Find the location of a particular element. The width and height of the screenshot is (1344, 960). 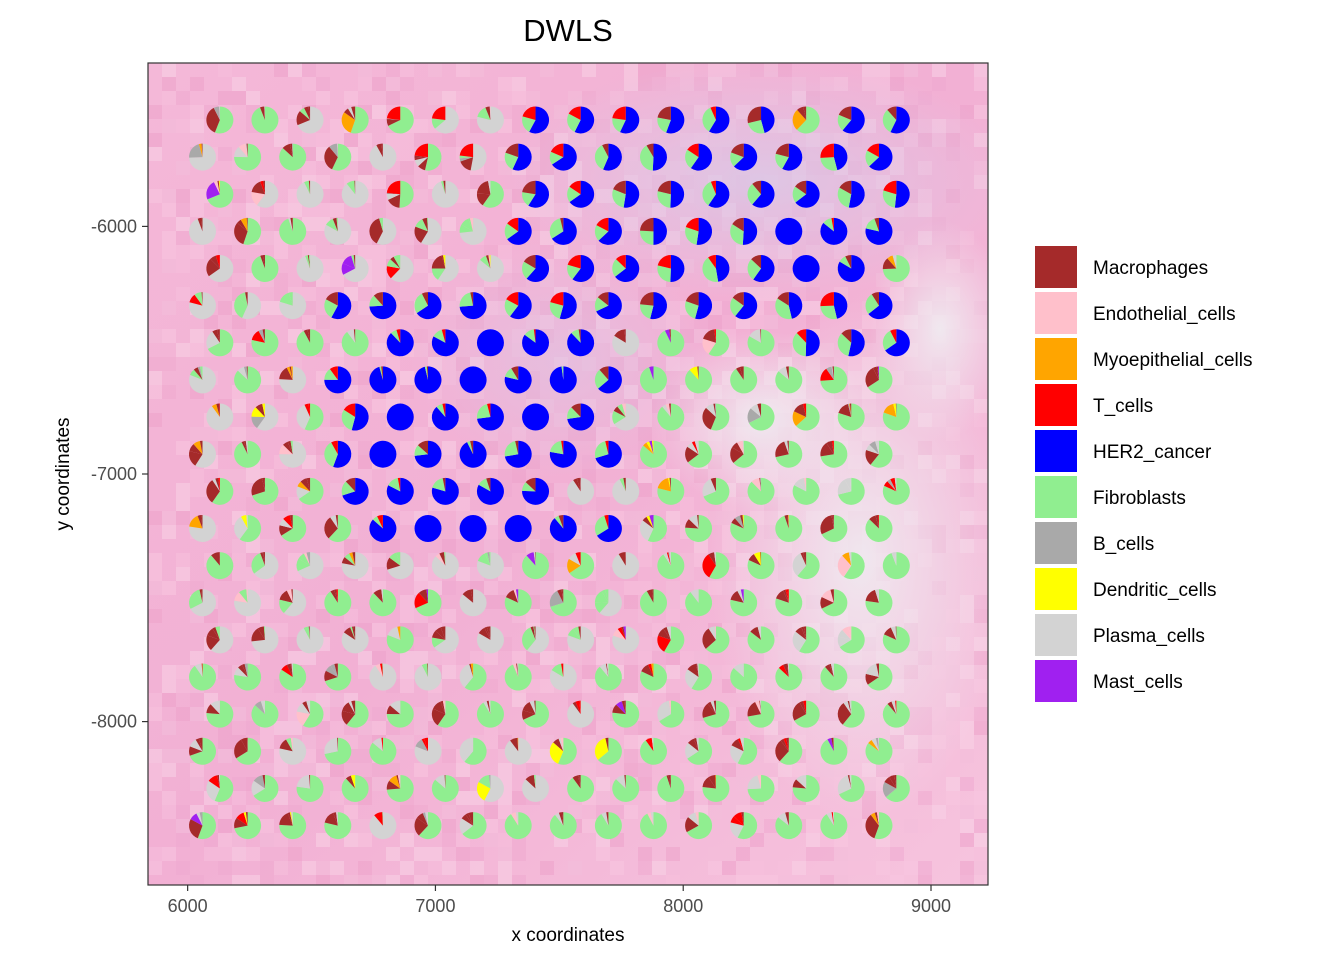

legend-label-her2_cancer: HER2_cancer is located at coordinates (1152, 452).